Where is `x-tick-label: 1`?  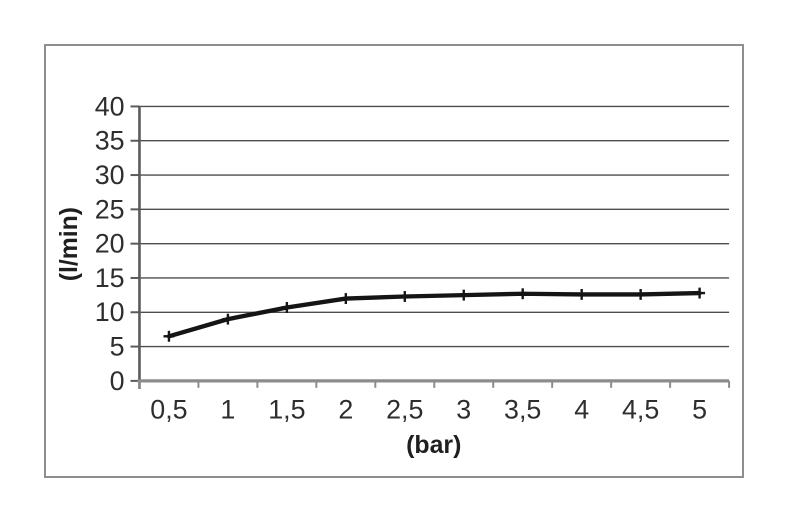
x-tick-label: 1 is located at coordinates (227, 410).